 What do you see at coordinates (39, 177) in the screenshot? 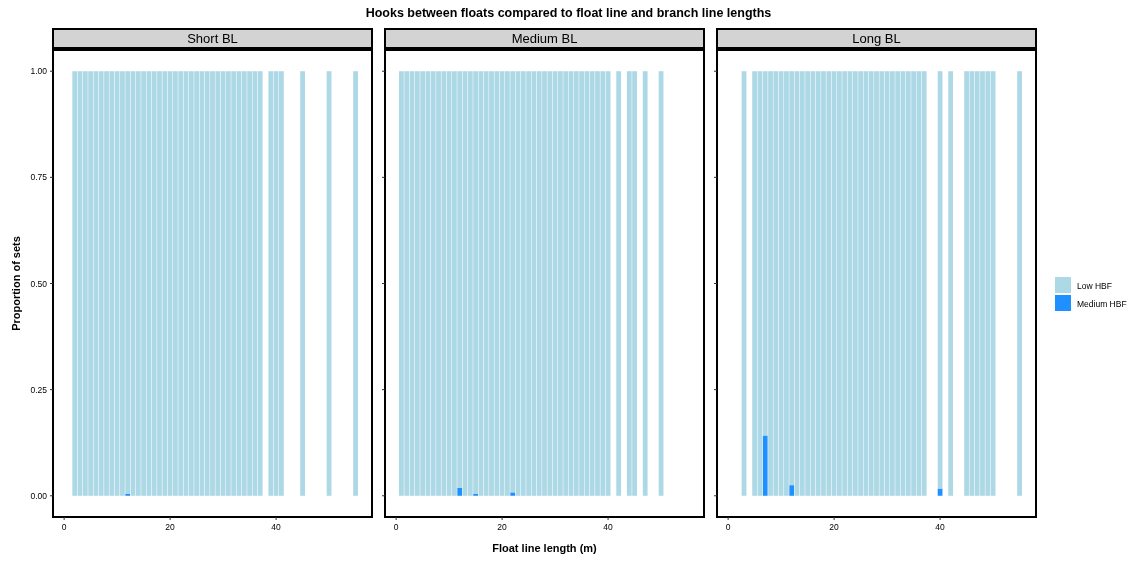
I see `y-tick-label: 0.75` at bounding box center [39, 177].